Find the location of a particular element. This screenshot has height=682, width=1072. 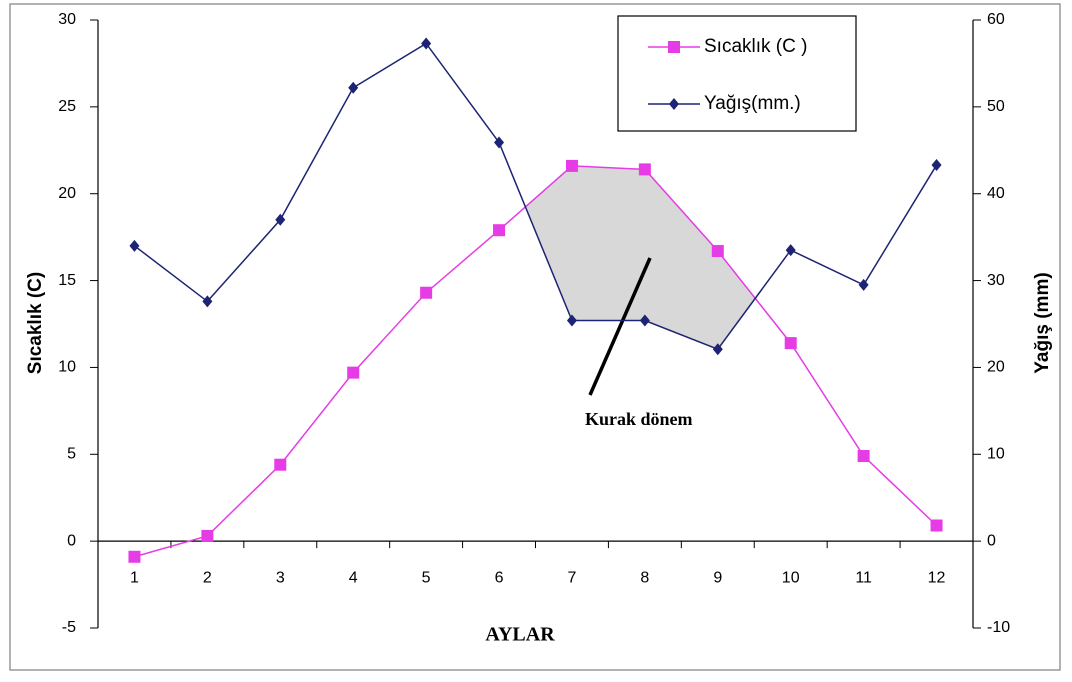

legend-label: Sıcaklık (C ) is located at coordinates (755, 46).